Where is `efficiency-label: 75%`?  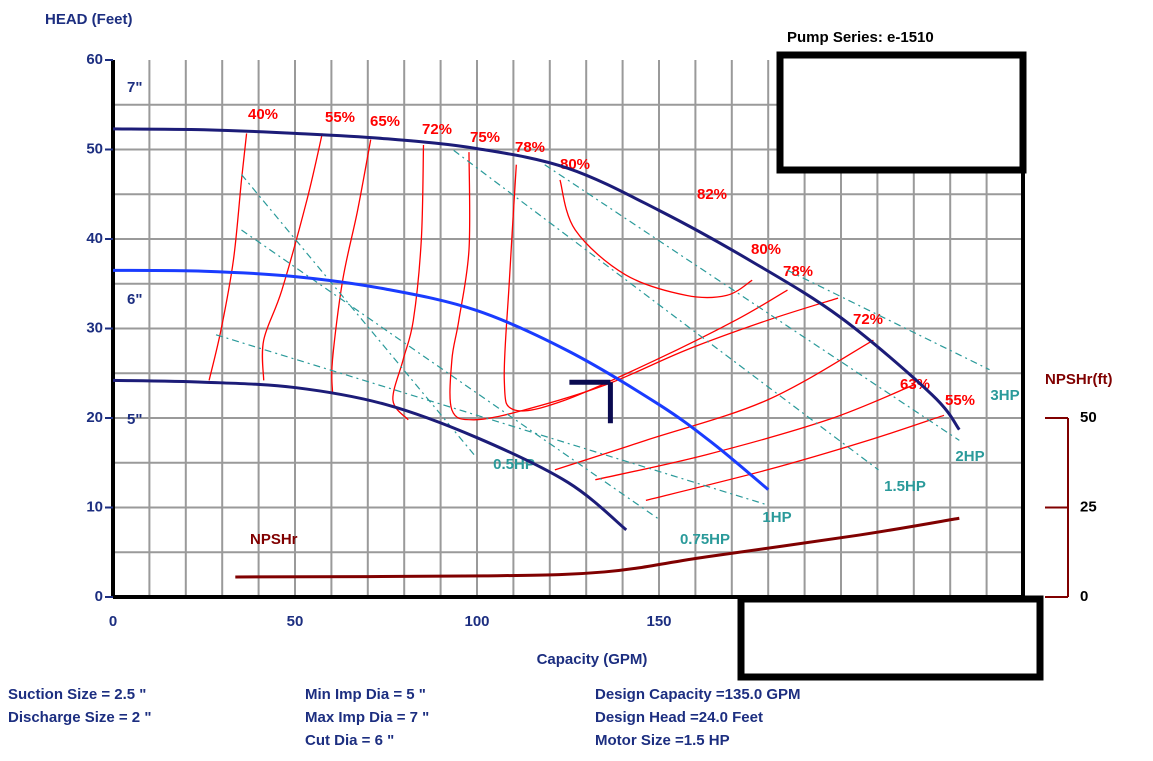
efficiency-label: 75% is located at coordinates (485, 137).